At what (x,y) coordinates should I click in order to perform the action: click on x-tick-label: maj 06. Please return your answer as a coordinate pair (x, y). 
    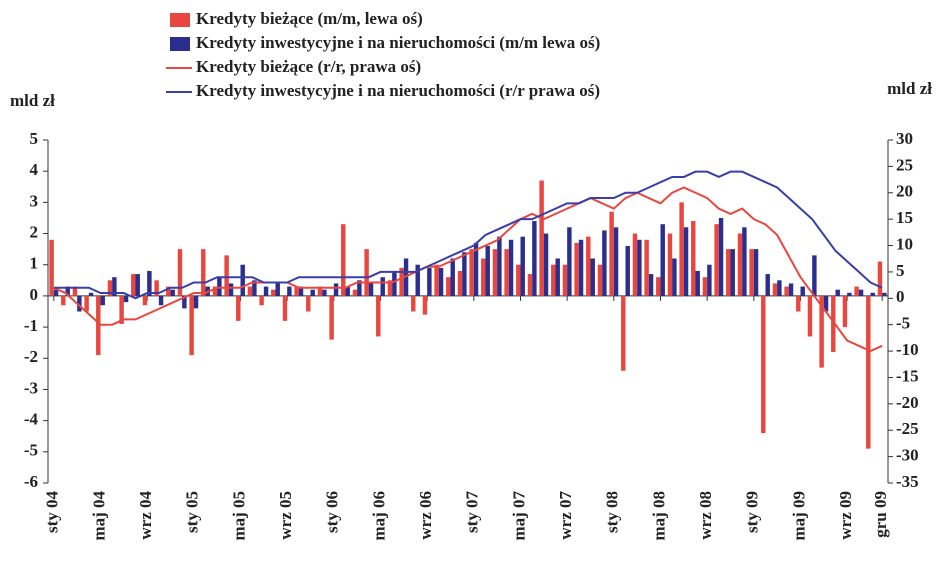
    Looking at the image, I should click on (378, 516).